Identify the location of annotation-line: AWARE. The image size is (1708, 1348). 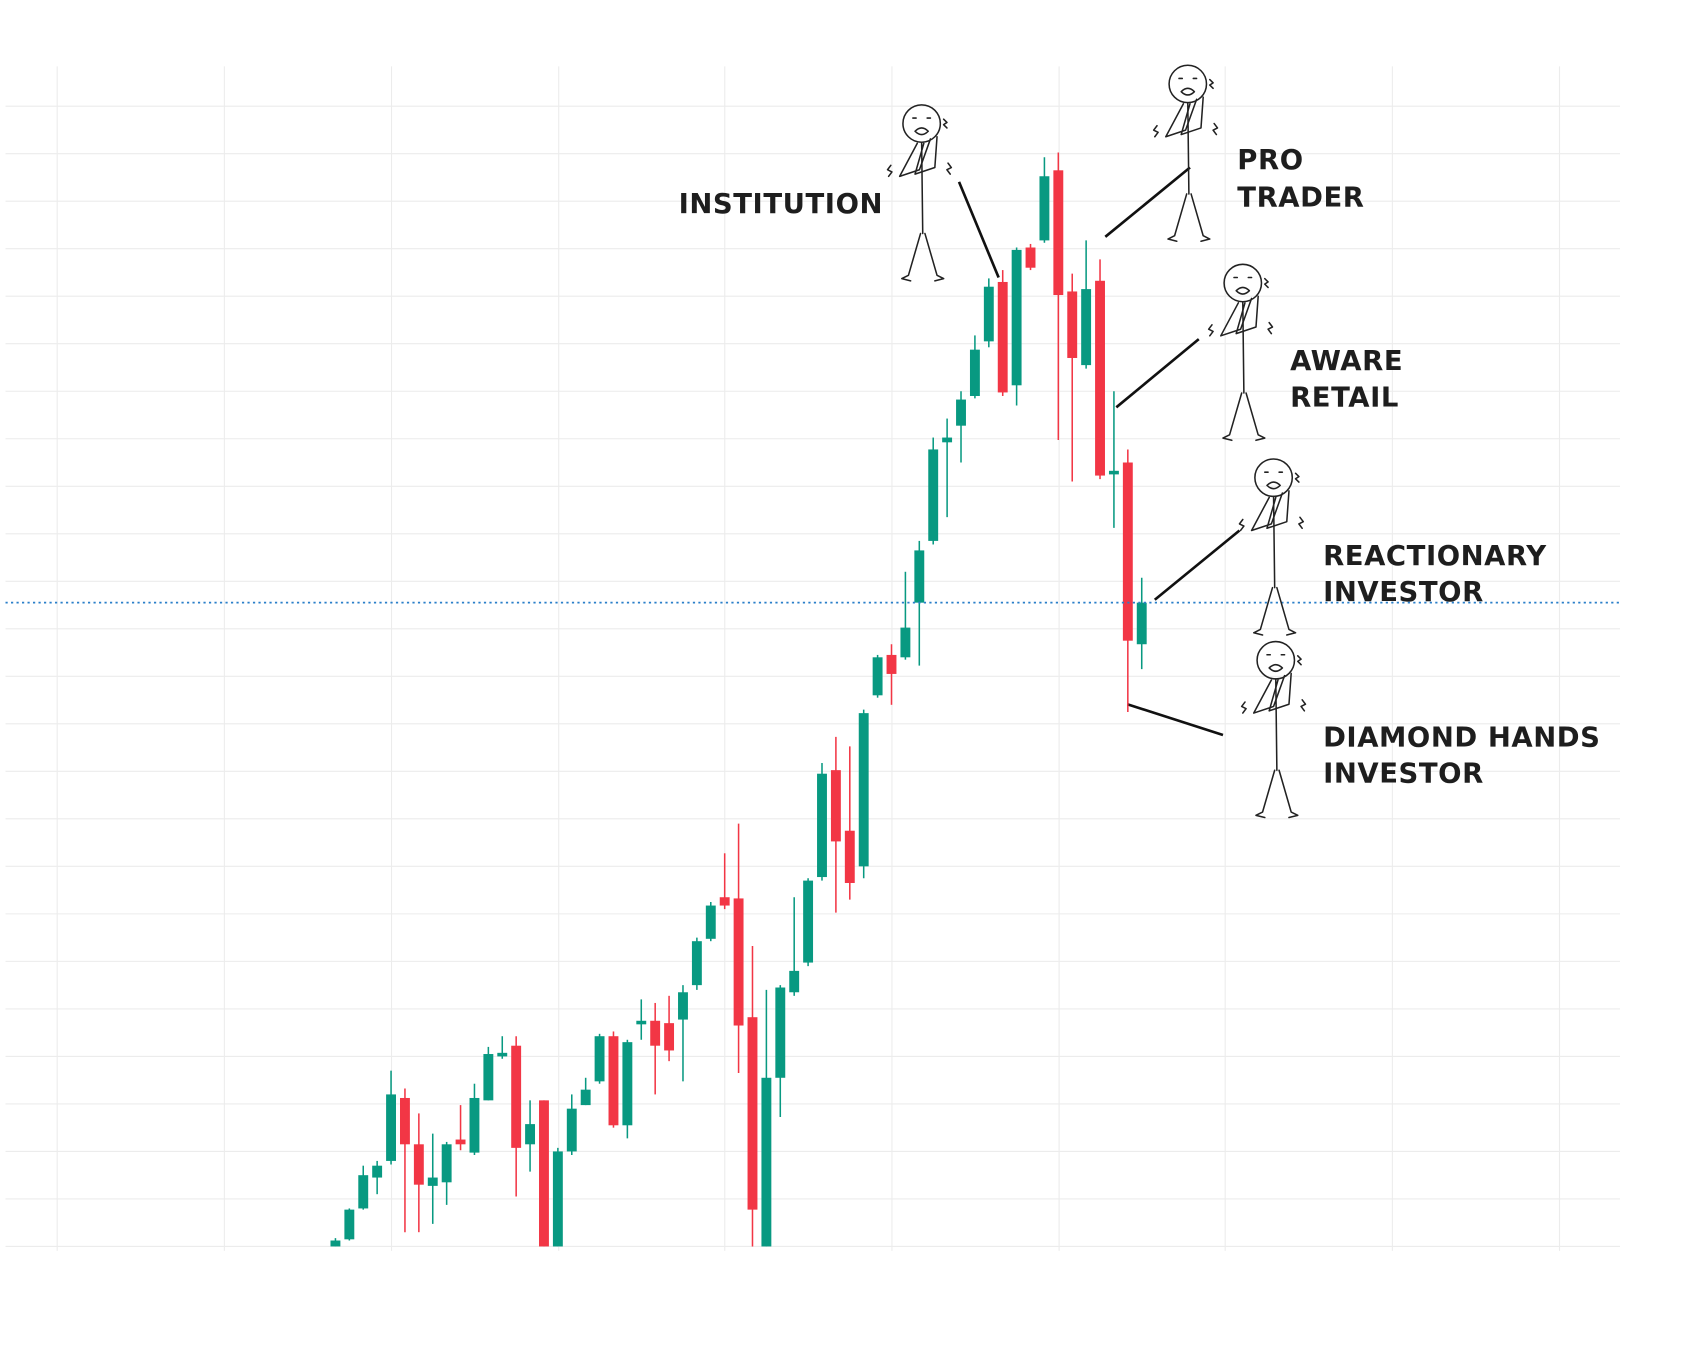
(1346, 361).